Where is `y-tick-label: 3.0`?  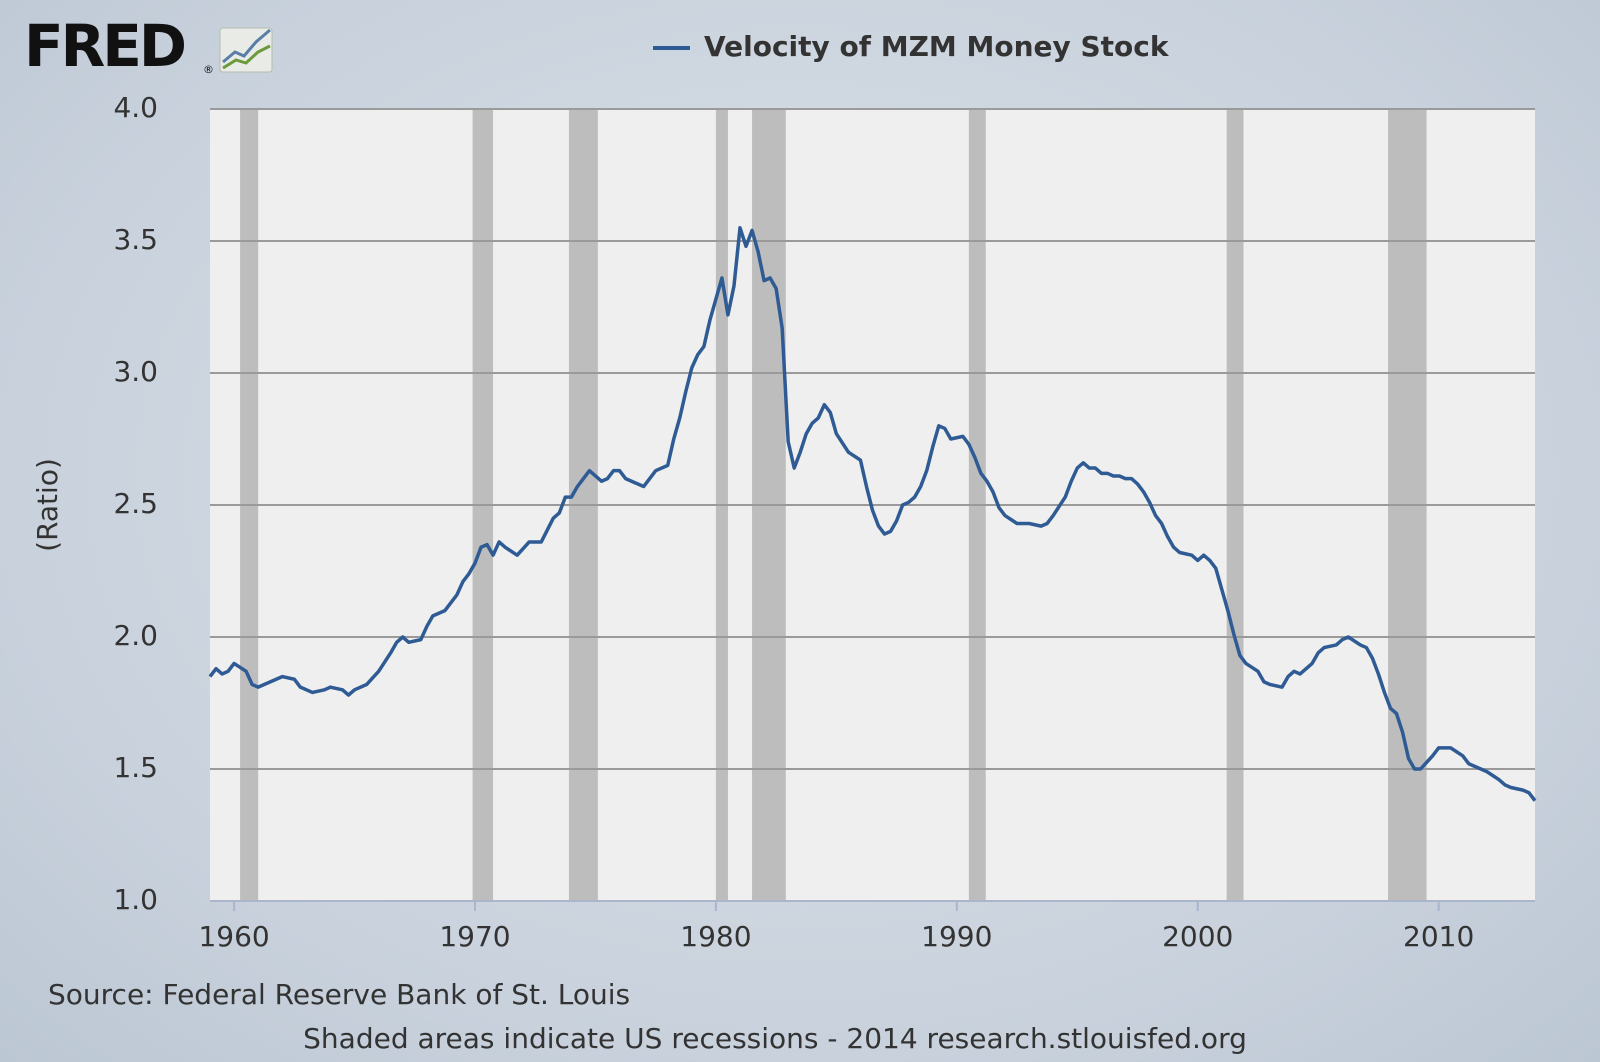
y-tick-label: 3.0 is located at coordinates (135, 371).